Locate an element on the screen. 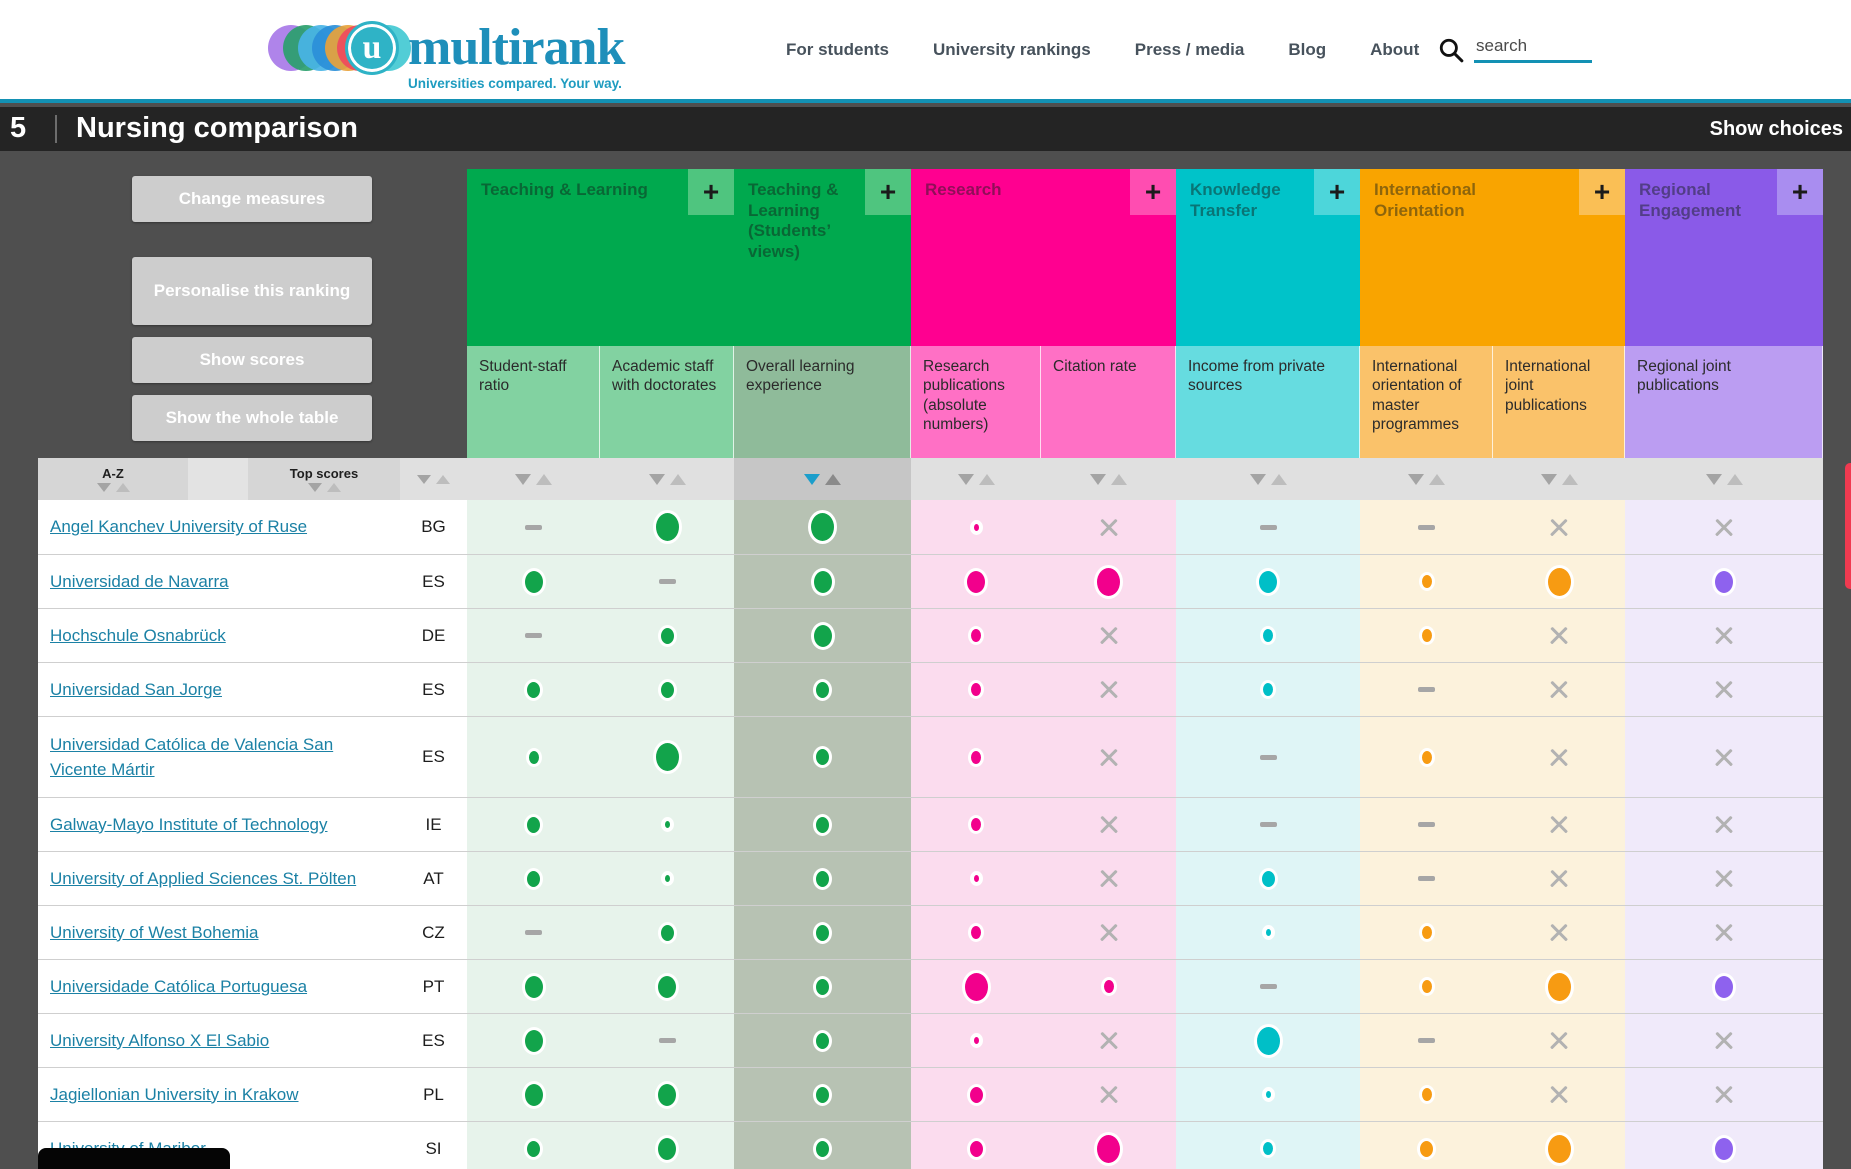 Image resolution: width=1851 pixels, height=1169 pixels. university-link: University Alfonso X El Sabio is located at coordinates (160, 1040).